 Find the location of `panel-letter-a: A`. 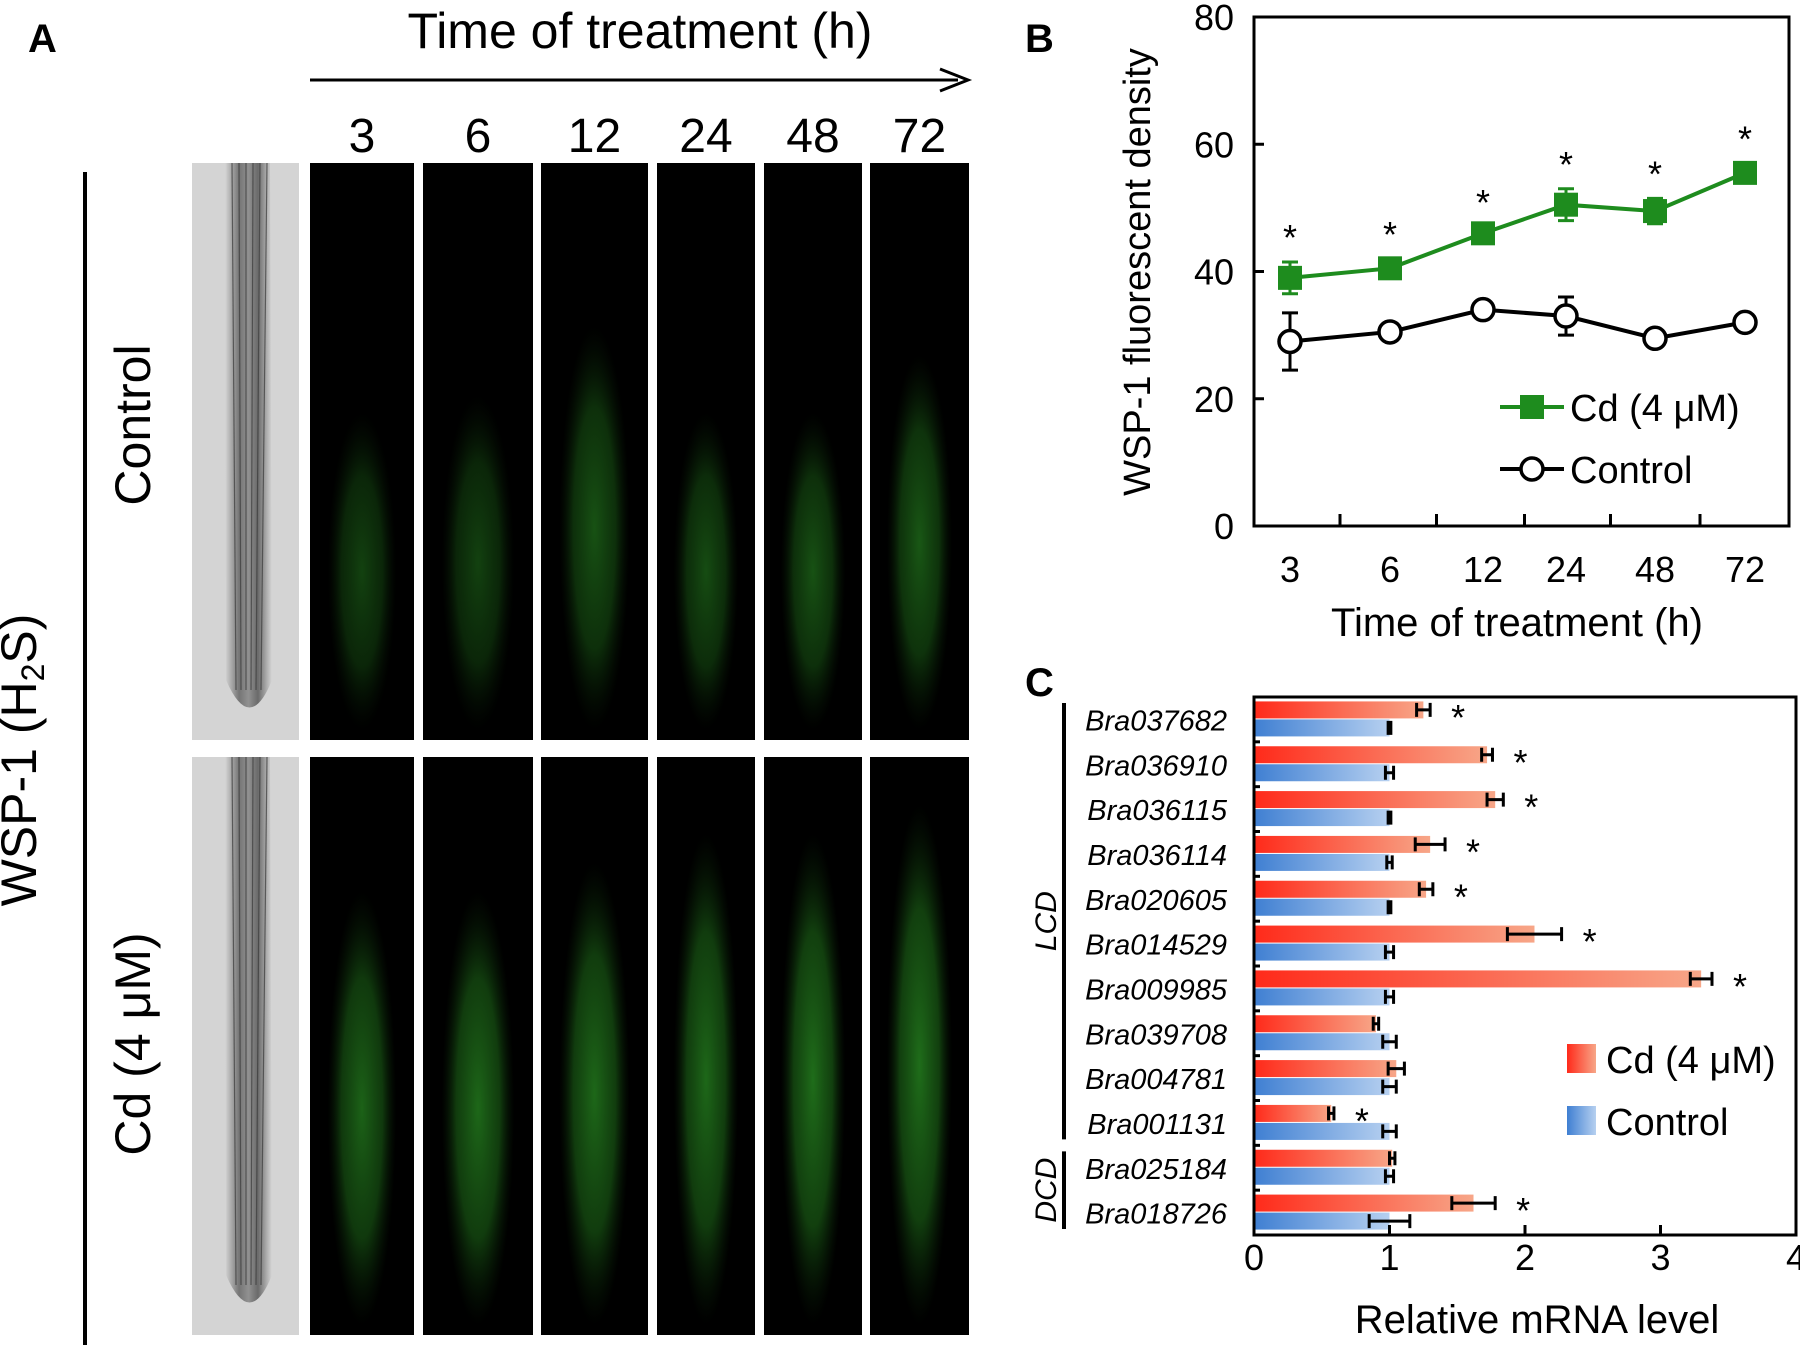

panel-letter-a: A is located at coordinates (42, 39).